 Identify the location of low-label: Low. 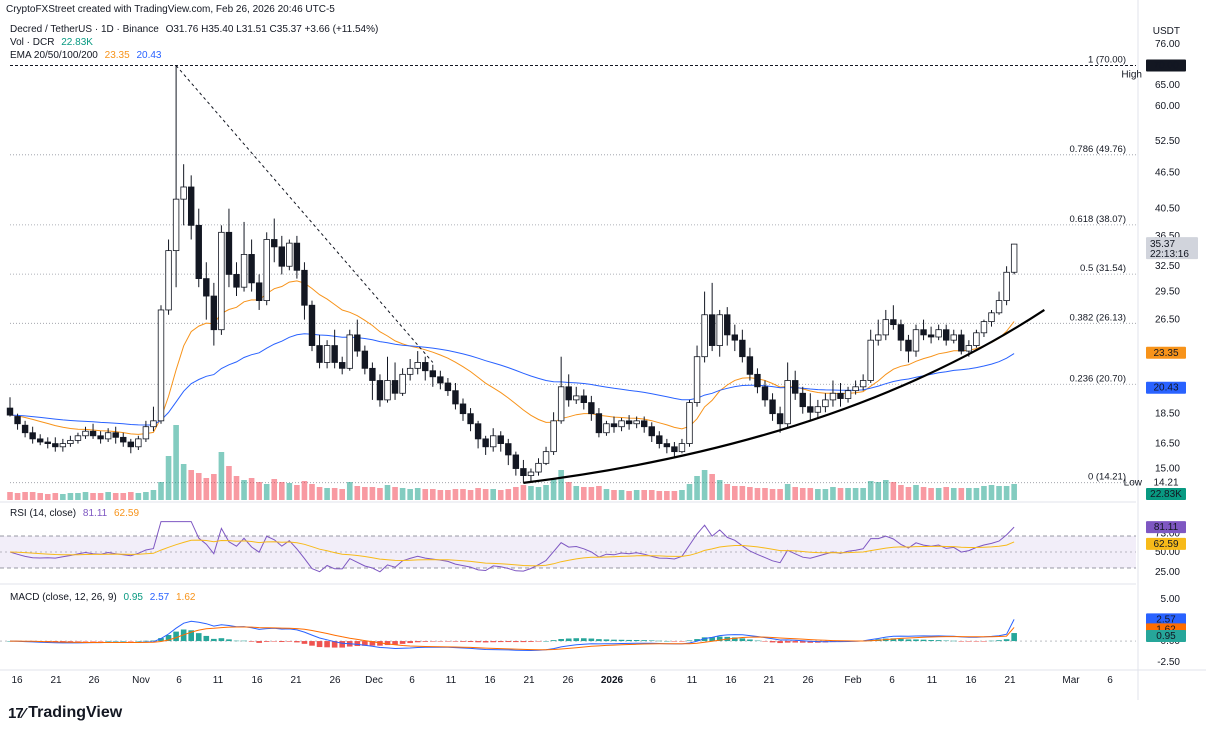
(1133, 483).